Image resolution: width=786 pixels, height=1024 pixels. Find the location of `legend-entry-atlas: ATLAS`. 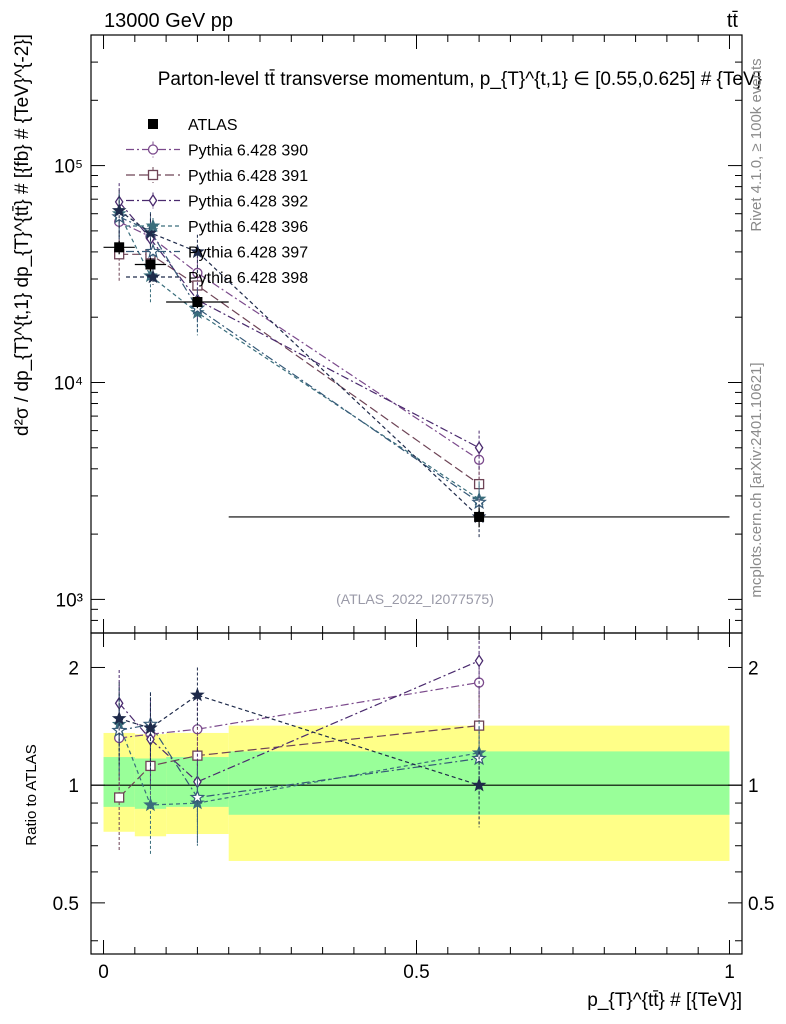

legend-entry-atlas: ATLAS is located at coordinates (193, 125).